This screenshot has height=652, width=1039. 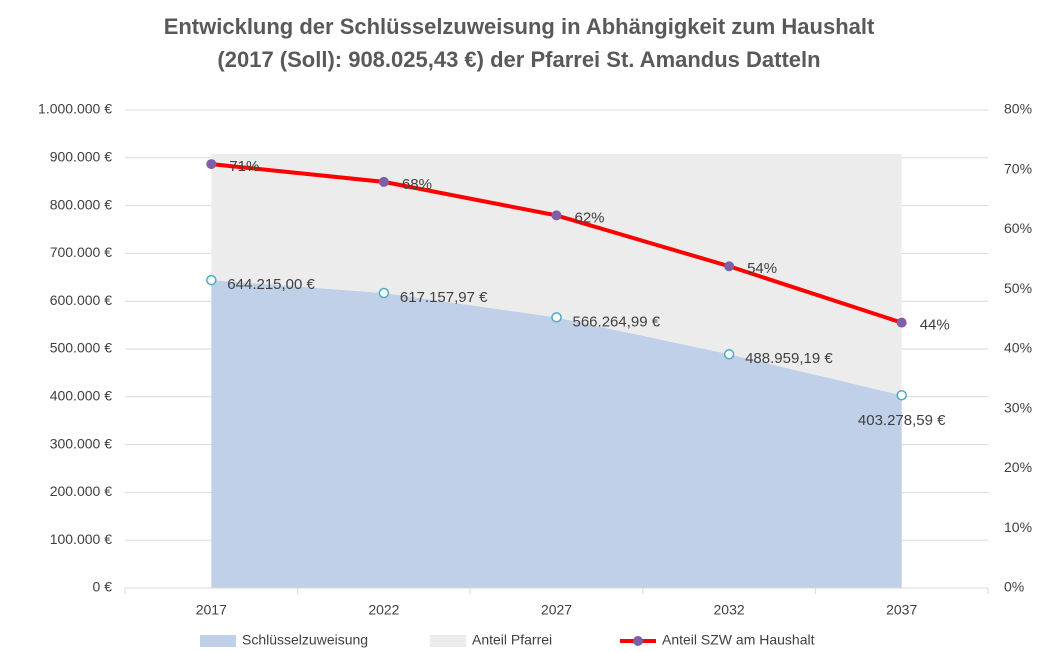 What do you see at coordinates (738, 640) in the screenshot?
I see `legend-label: Anteil SZW am Haushalt` at bounding box center [738, 640].